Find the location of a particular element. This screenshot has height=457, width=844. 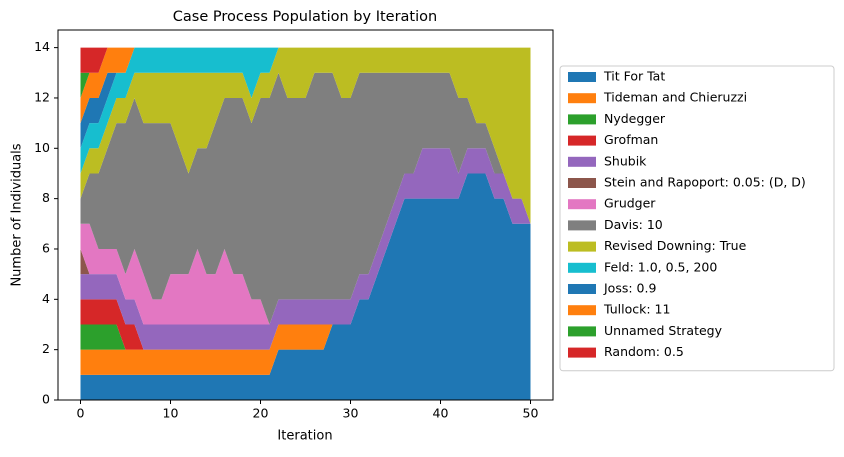

legend-label: Tullock: 11 is located at coordinates (636, 309).